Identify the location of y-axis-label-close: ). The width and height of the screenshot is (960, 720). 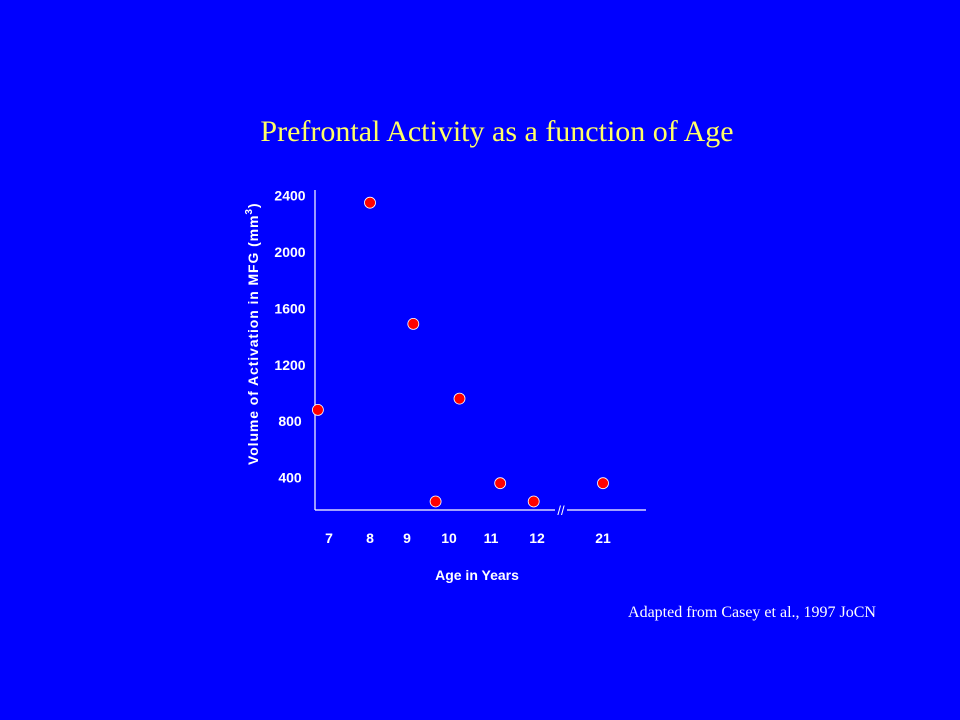
(253, 206).